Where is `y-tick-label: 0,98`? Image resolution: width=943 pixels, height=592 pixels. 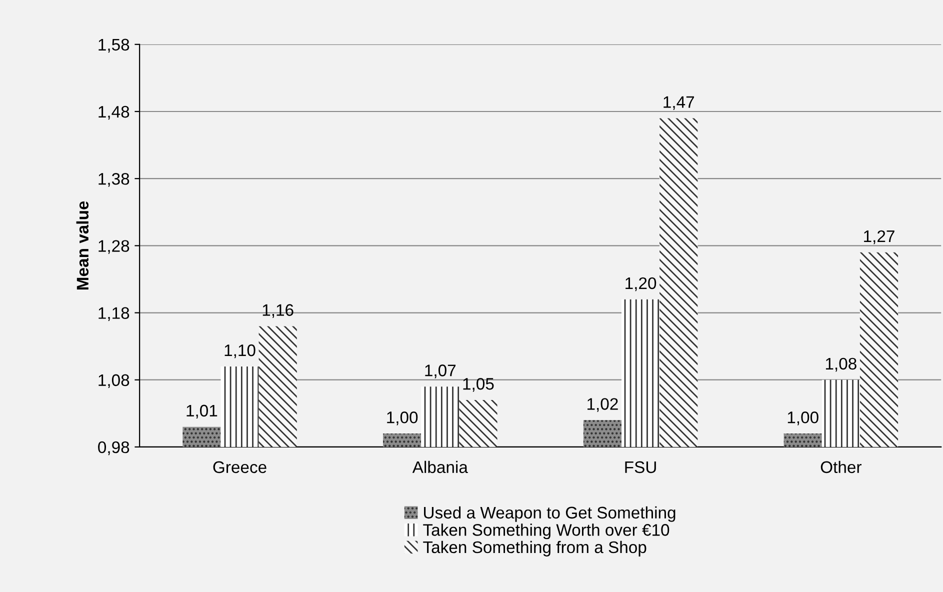
y-tick-label: 0,98 is located at coordinates (114, 448).